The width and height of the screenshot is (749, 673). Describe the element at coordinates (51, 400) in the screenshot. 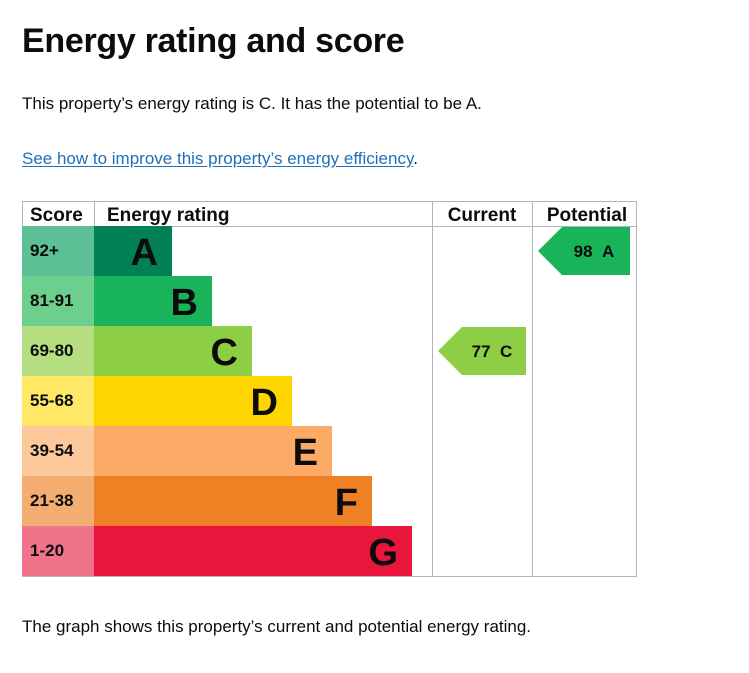

I see `score-label-d: 55-68` at that location.